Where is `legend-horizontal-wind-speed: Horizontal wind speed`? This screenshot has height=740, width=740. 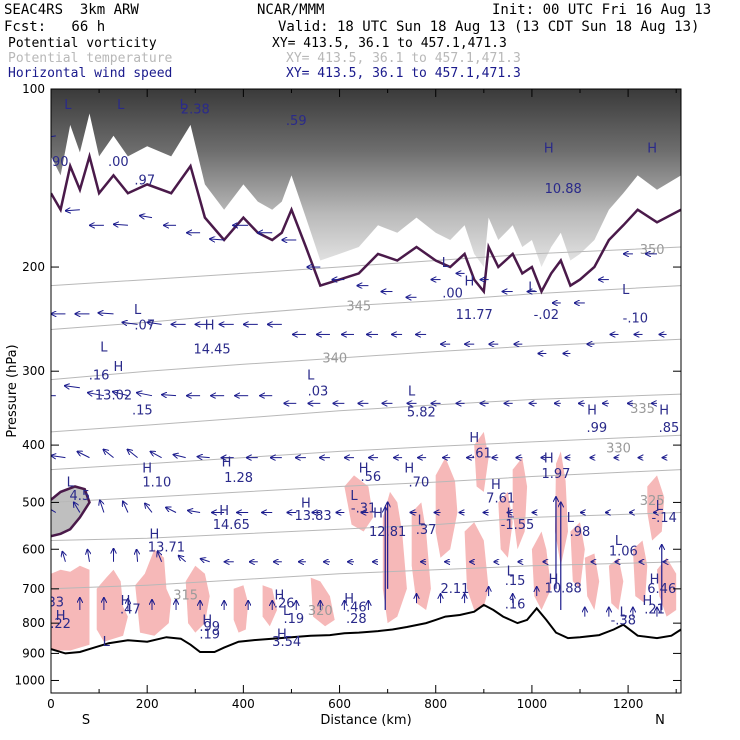 legend-horizontal-wind-speed: Horizontal wind speed is located at coordinates (90, 73).